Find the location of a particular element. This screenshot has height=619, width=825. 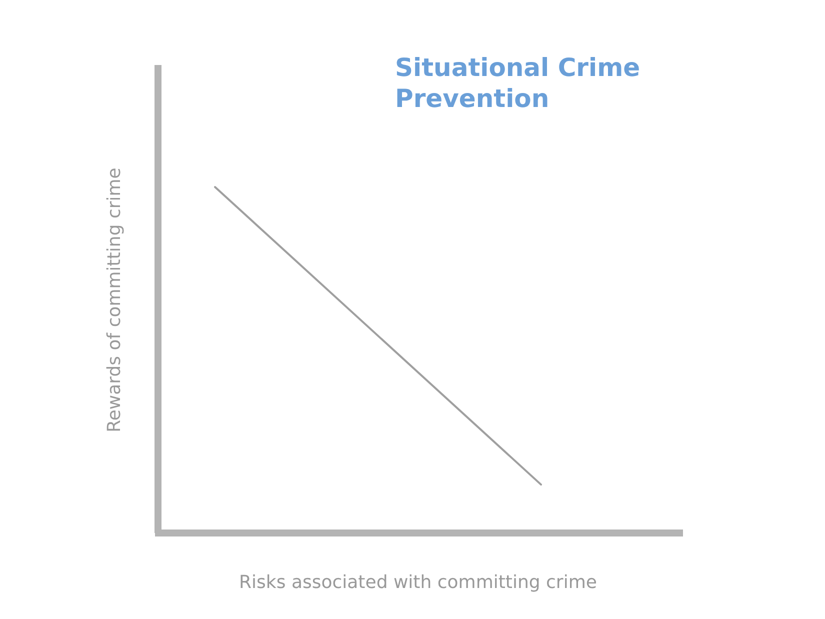

x-axis-title: Risks associated with committing crime is located at coordinates (418, 582).